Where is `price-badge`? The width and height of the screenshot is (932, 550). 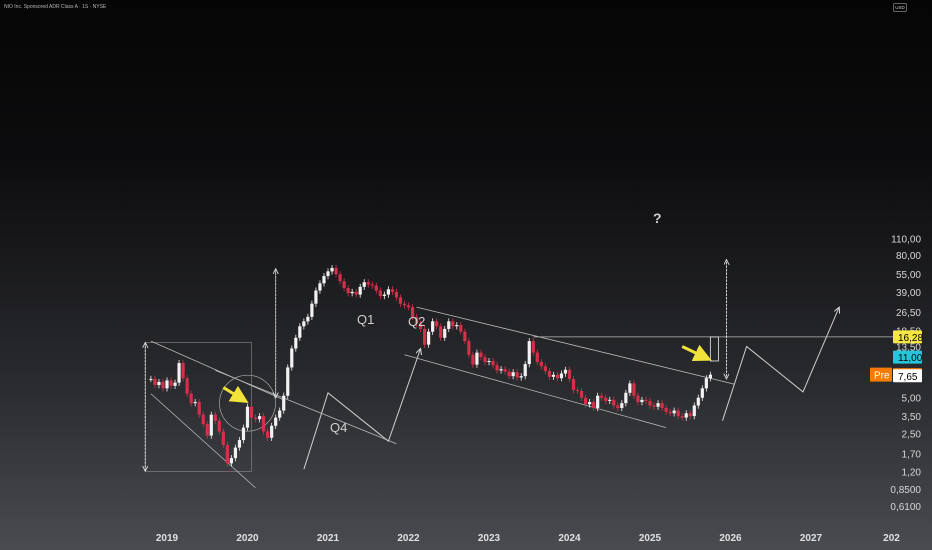 price-badge is located at coordinates (907, 337).